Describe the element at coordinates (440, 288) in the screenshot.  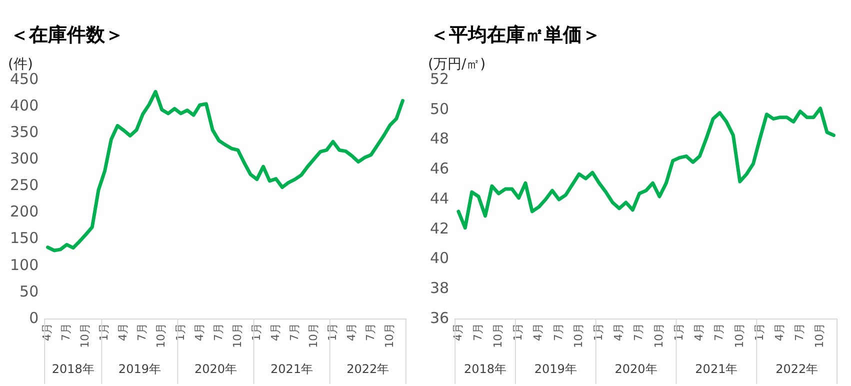
I see `y-tick-label: 38` at that location.